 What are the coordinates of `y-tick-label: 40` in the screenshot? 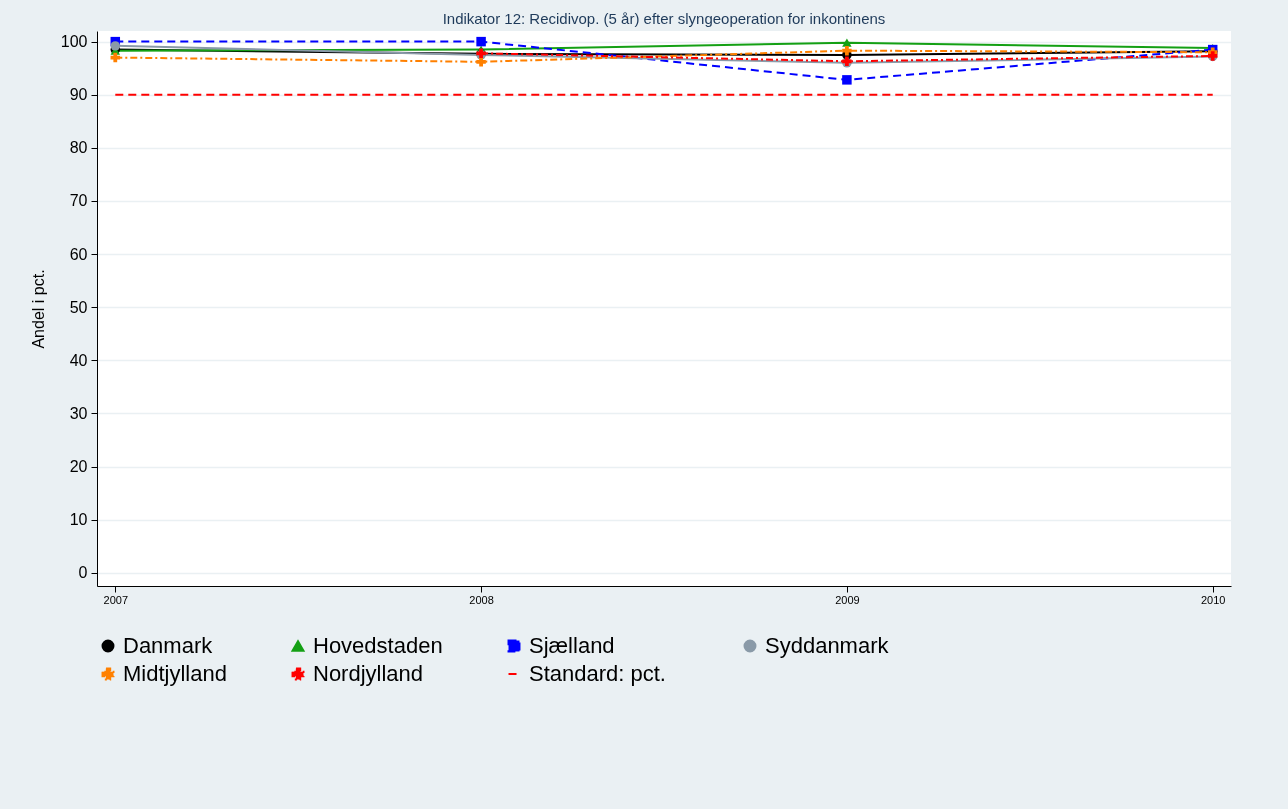 It's located at (78, 360).